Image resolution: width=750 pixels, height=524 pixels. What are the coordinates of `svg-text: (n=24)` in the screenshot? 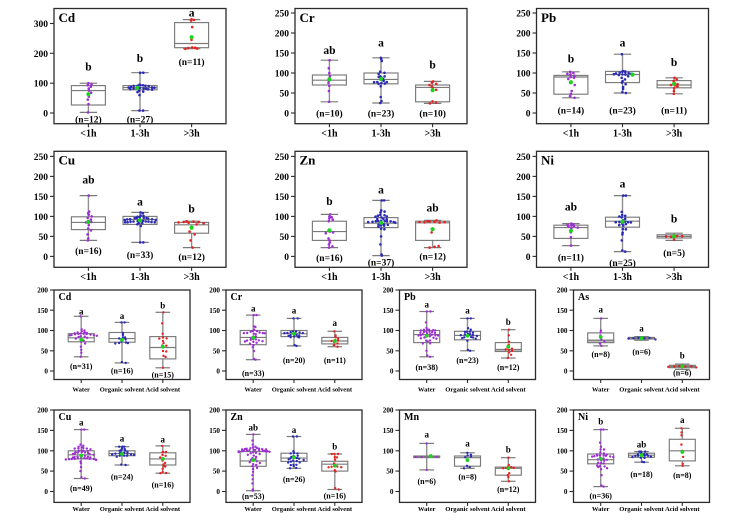 It's located at (122, 476).